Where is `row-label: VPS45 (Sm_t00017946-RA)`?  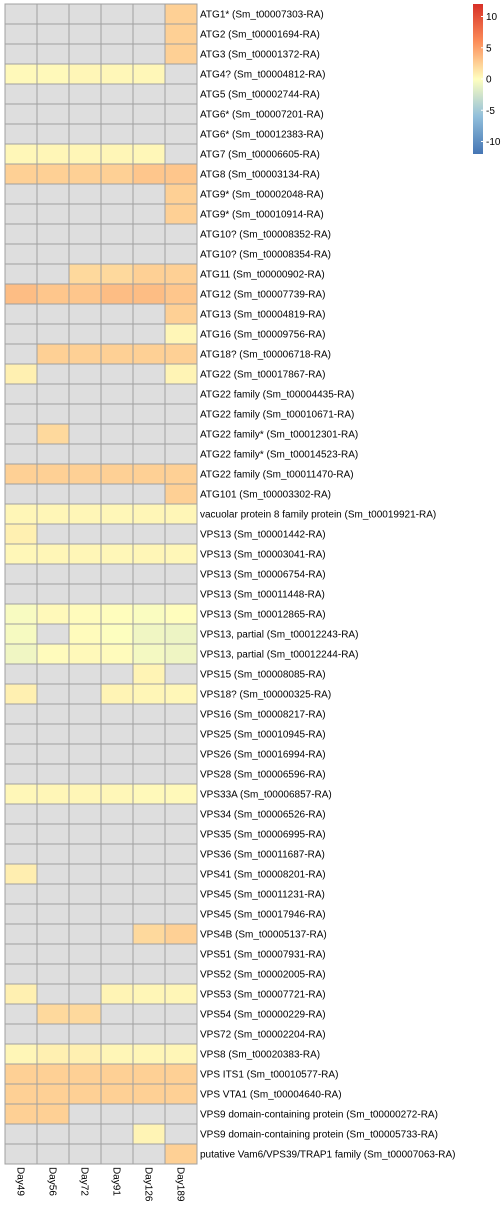
row-label: VPS45 (Sm_t00017946-RA) is located at coordinates (263, 915).